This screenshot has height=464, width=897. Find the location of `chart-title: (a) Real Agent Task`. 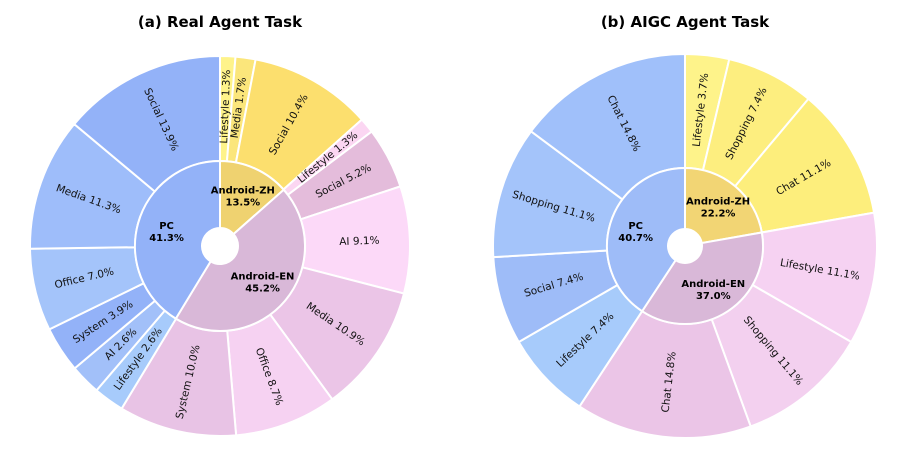

chart-title: (a) Real Agent Task is located at coordinates (220, 22).